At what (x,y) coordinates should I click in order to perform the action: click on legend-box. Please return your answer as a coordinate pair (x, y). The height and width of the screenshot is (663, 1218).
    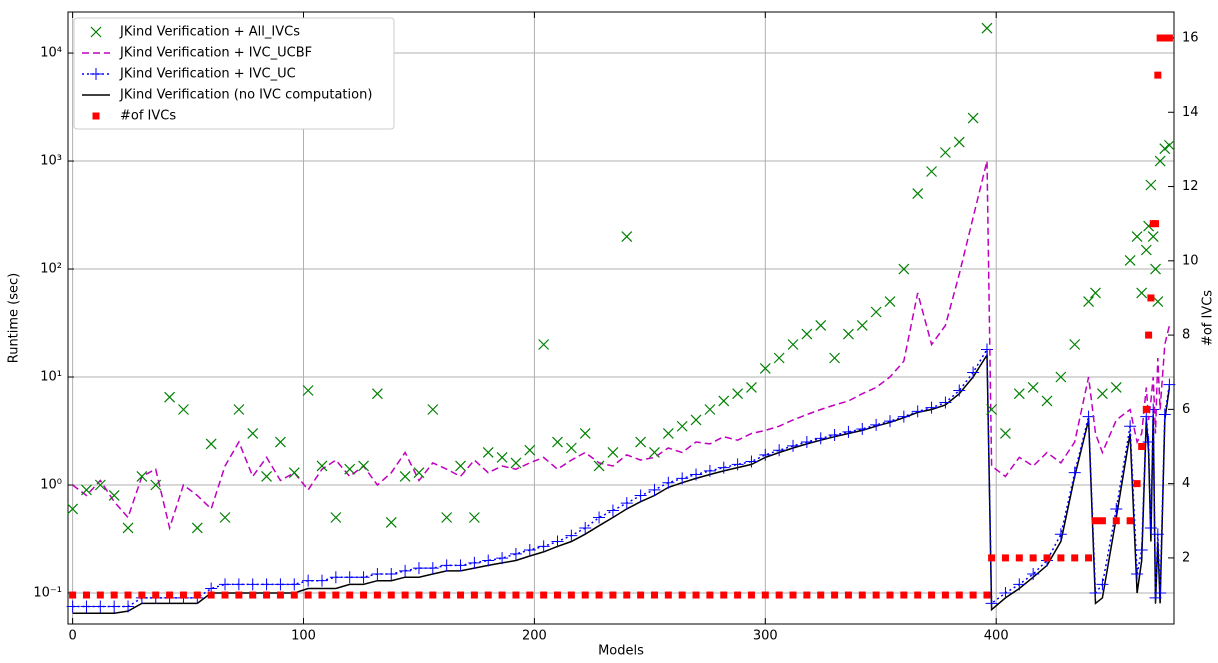
    Looking at the image, I should click on (234, 73).